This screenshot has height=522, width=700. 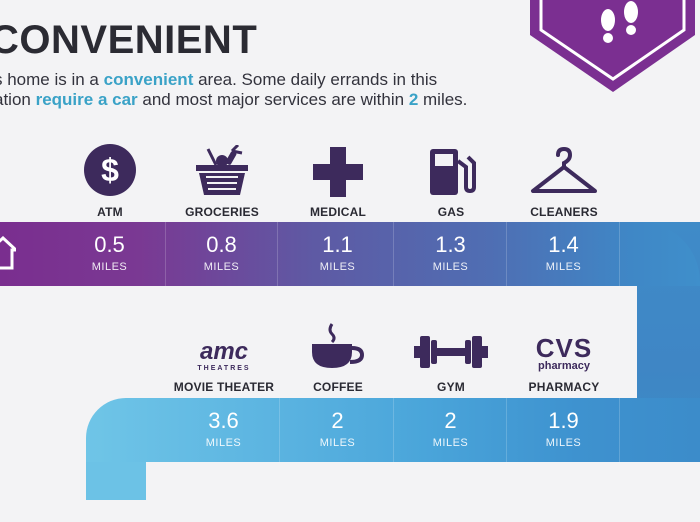 What do you see at coordinates (451, 212) in the screenshot?
I see `service-label: GAS` at bounding box center [451, 212].